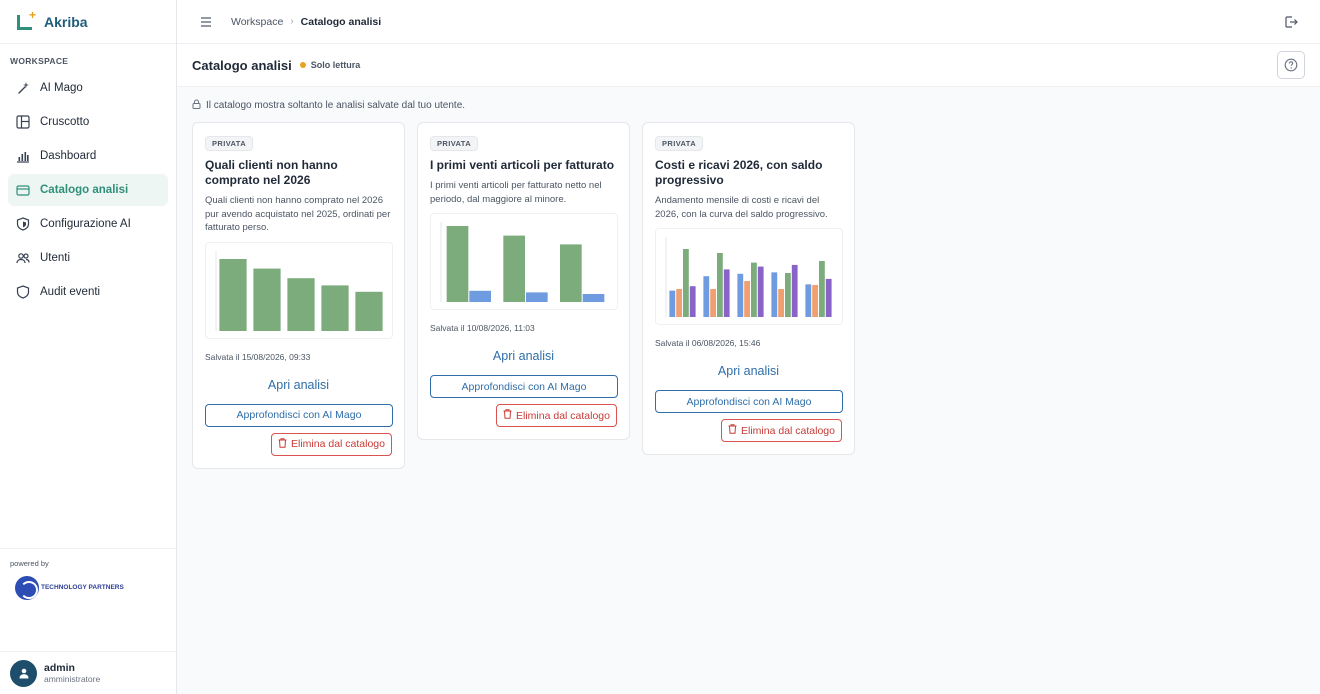 This screenshot has height=694, width=1320. I want to click on sidebar-item-label: Audit eventi, so click(70, 292).